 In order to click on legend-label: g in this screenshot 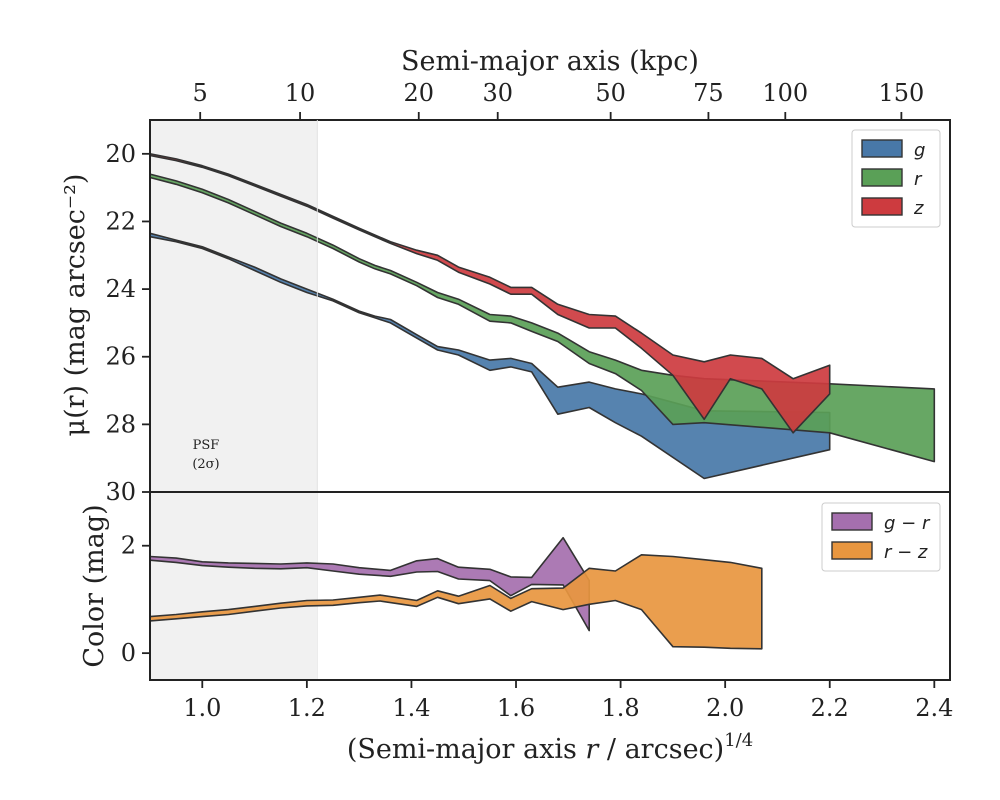, I will do `click(919, 150)`.